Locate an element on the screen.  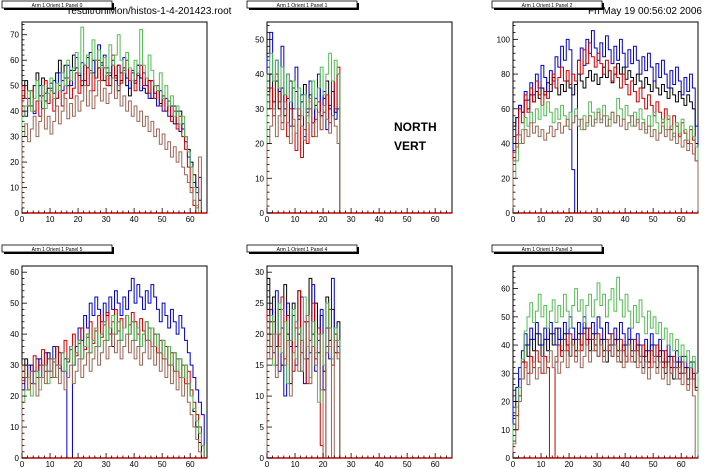
y-tick-label: 15 is located at coordinates (259, 365).